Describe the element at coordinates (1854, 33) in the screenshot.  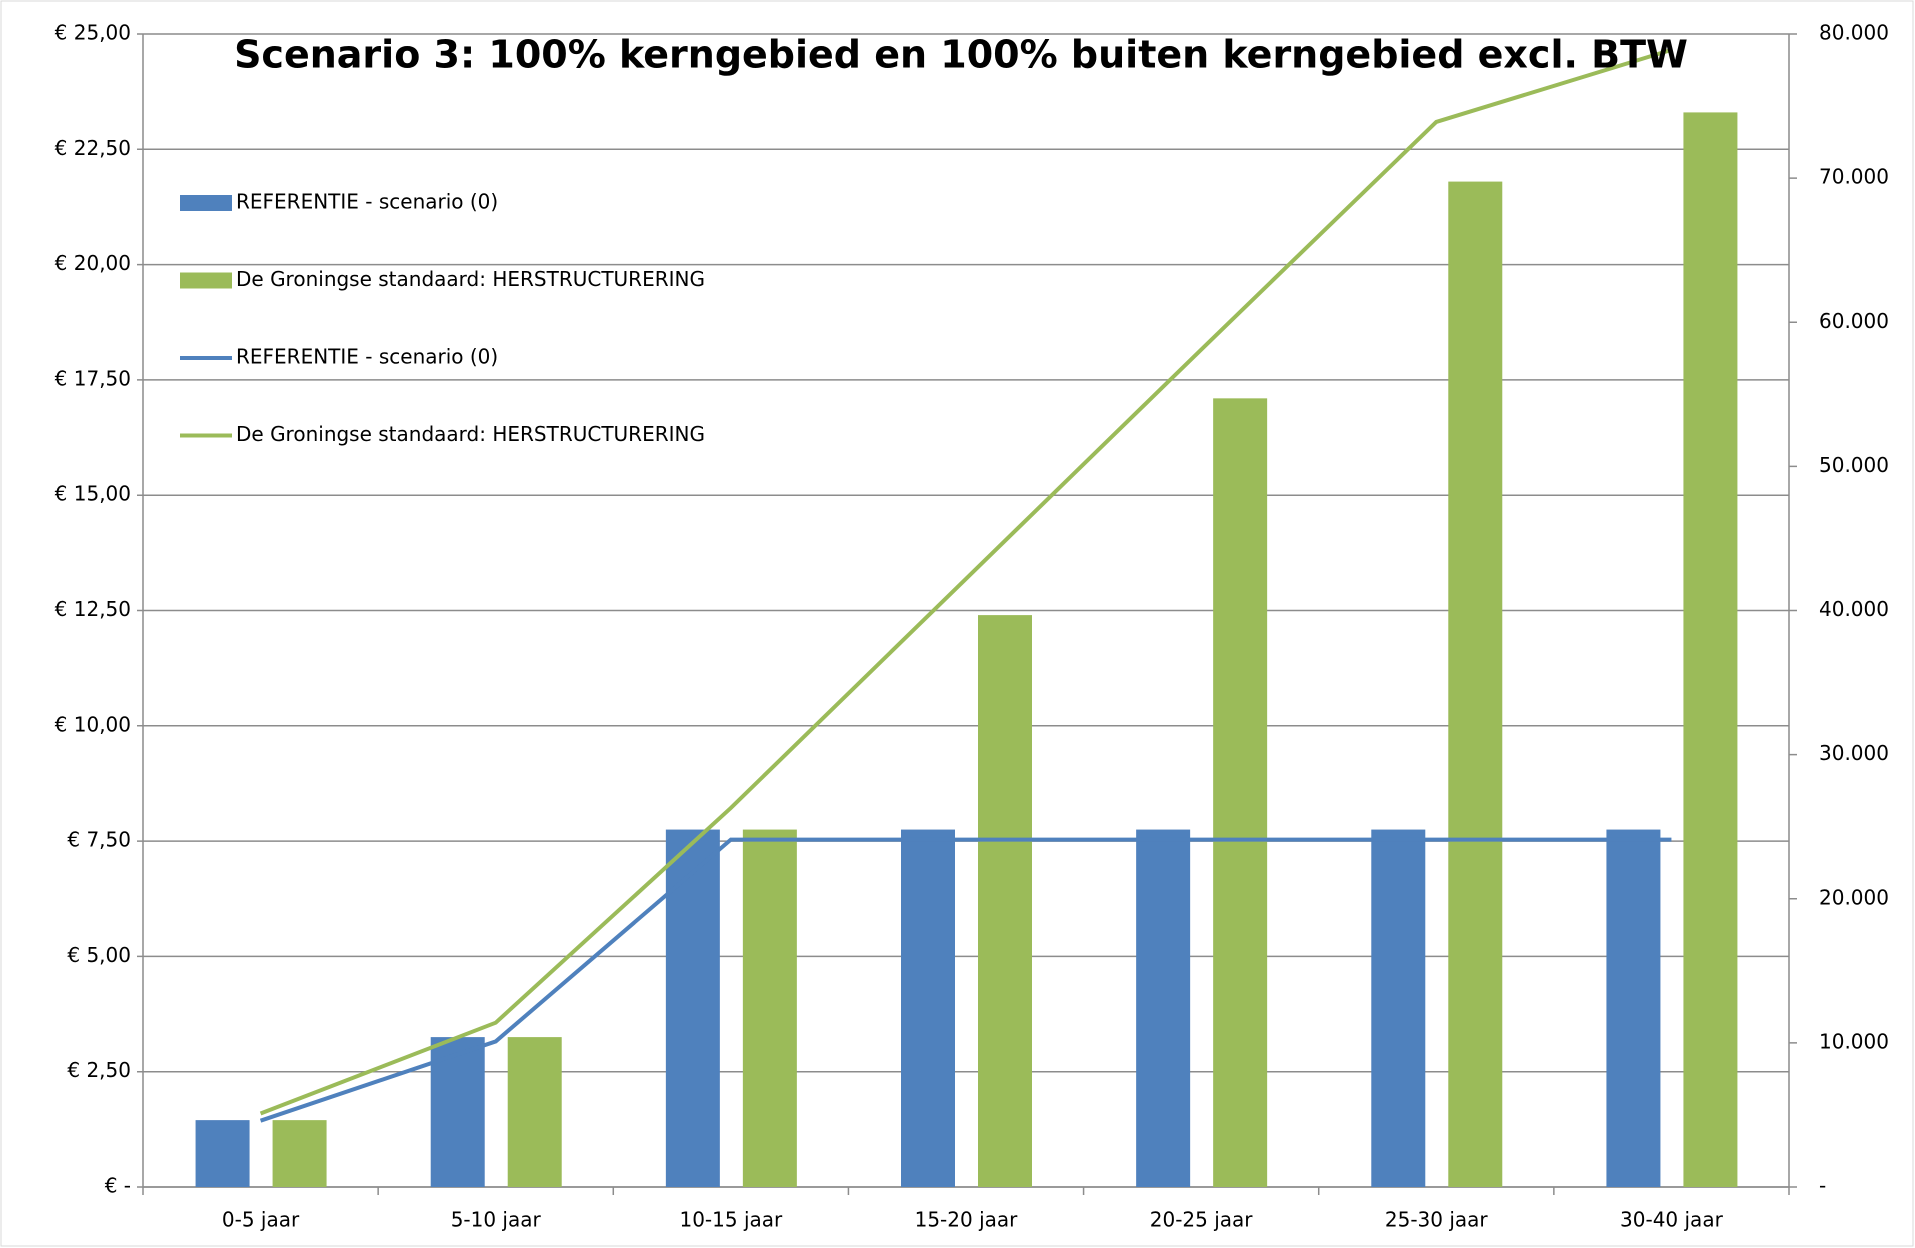
I see `y2-tick-label: 80.000` at that location.